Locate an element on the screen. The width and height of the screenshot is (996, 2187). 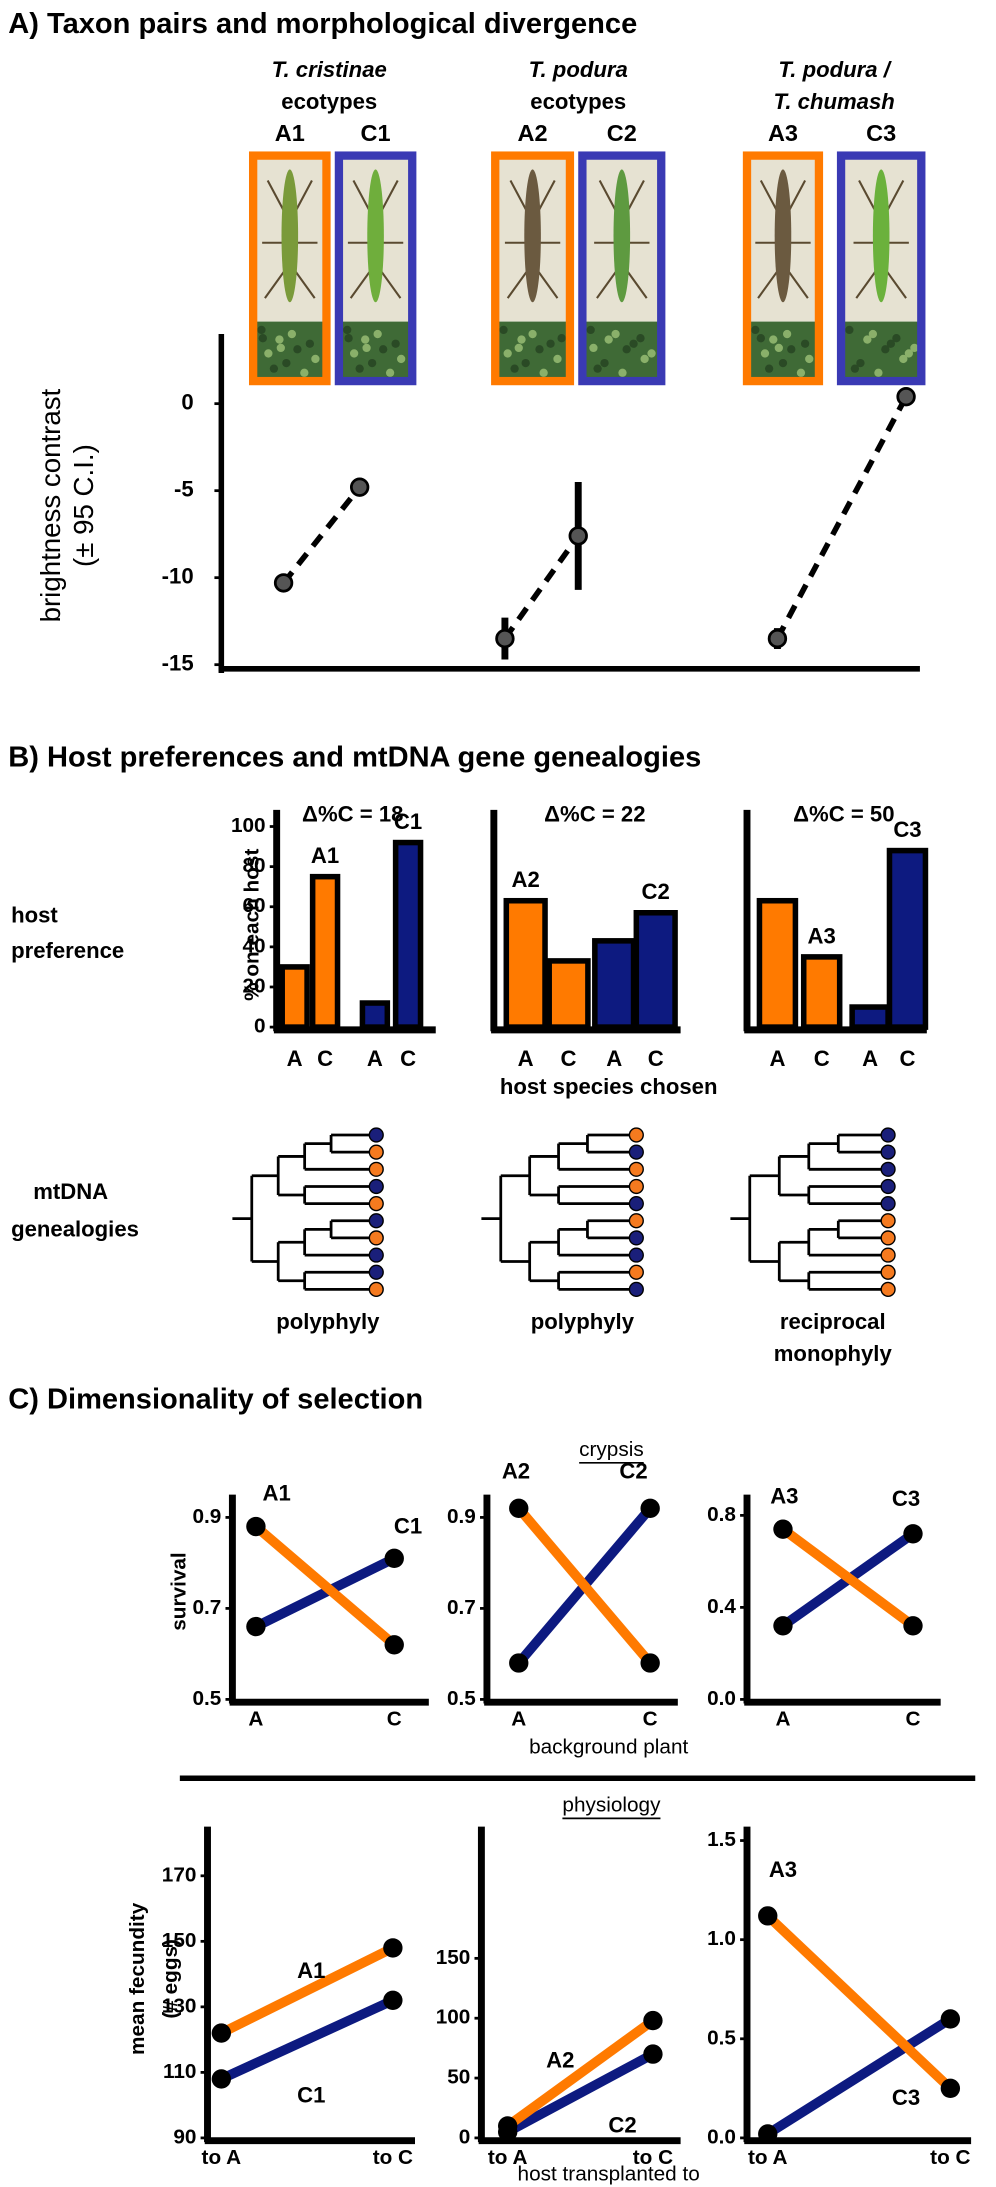
y-tick-label: 1.5 is located at coordinates (721, 1839).